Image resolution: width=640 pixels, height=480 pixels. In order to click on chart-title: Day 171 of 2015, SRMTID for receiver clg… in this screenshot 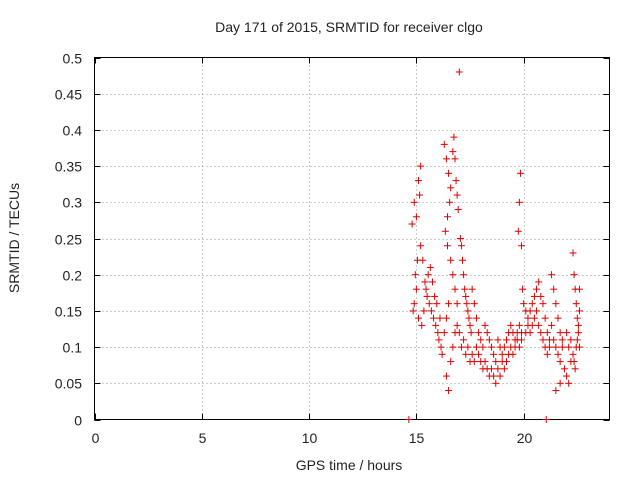, I will do `click(349, 27)`.